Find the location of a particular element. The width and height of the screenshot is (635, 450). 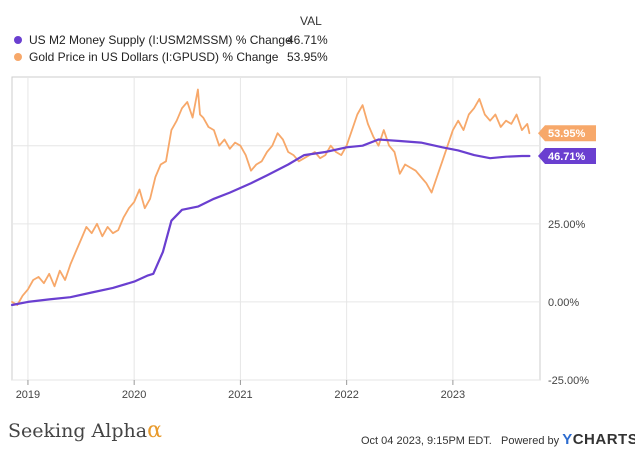

y-tick-label: 25.00% is located at coordinates (567, 225).